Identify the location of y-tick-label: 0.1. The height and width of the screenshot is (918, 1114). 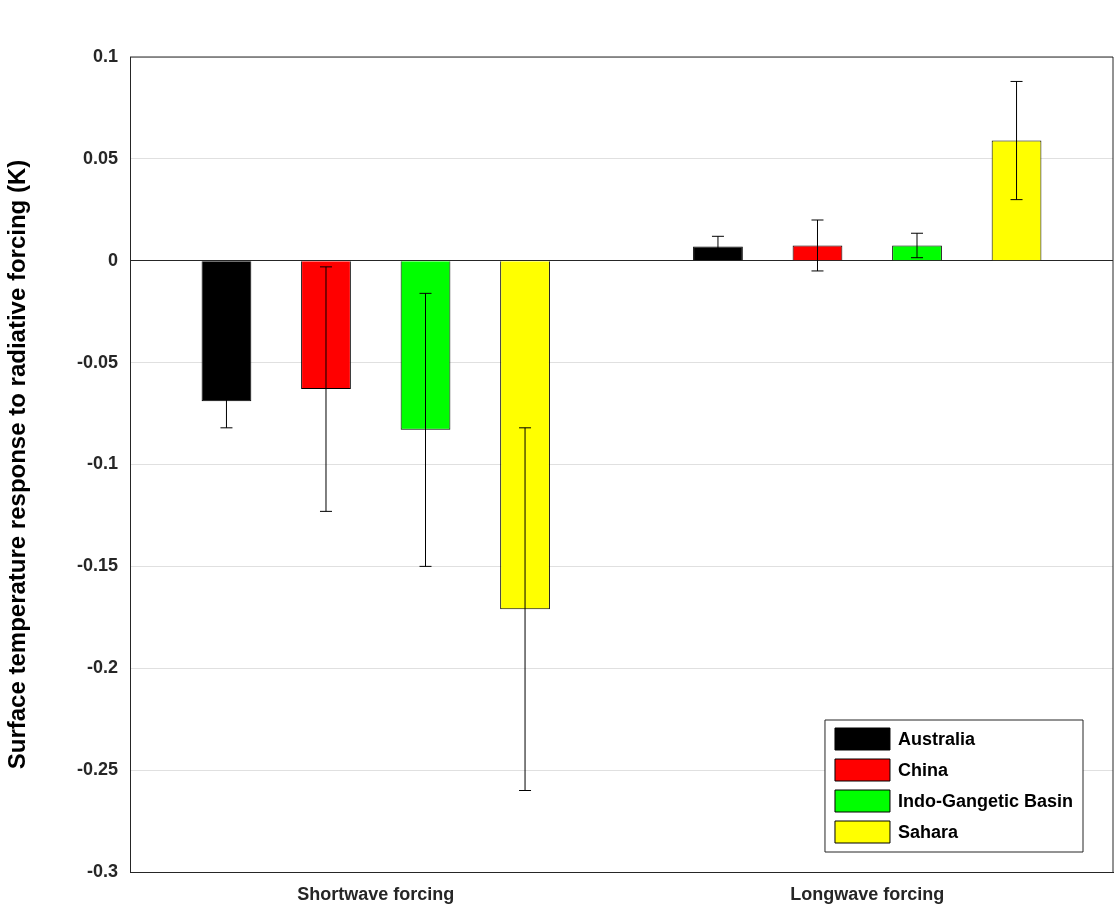
(105, 55).